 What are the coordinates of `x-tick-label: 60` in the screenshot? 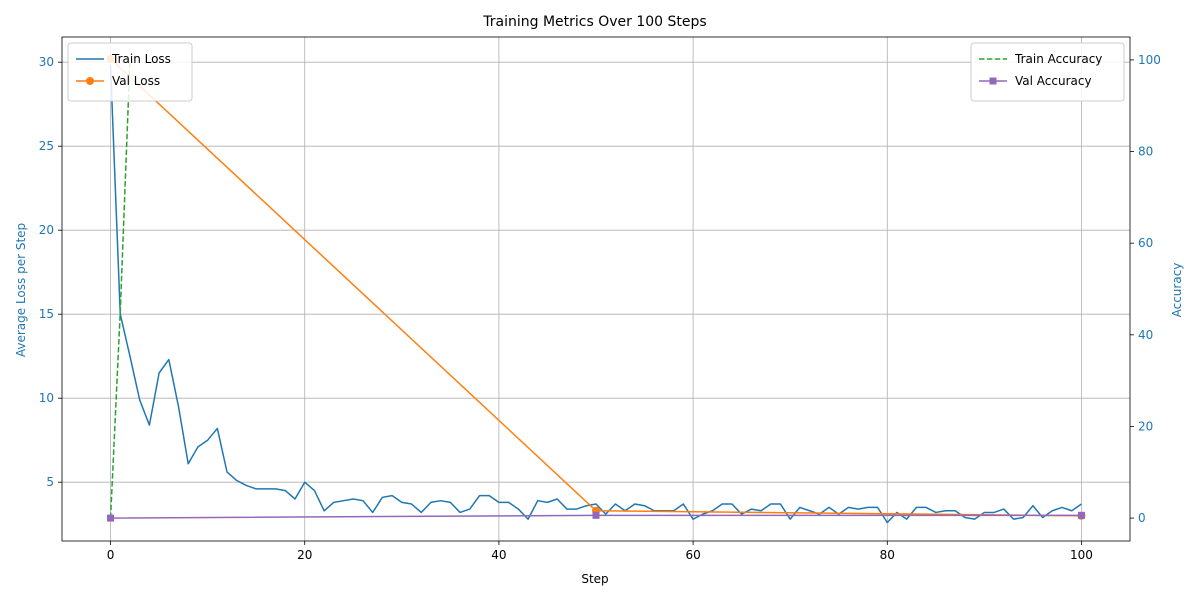 It's located at (692, 555).